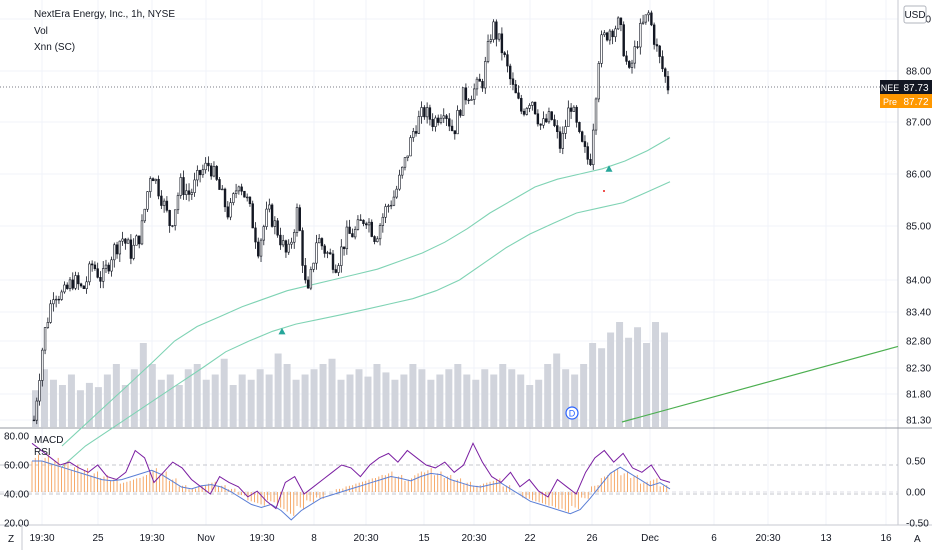 The height and width of the screenshot is (550, 932). I want to click on currency-button, so click(915, 14).